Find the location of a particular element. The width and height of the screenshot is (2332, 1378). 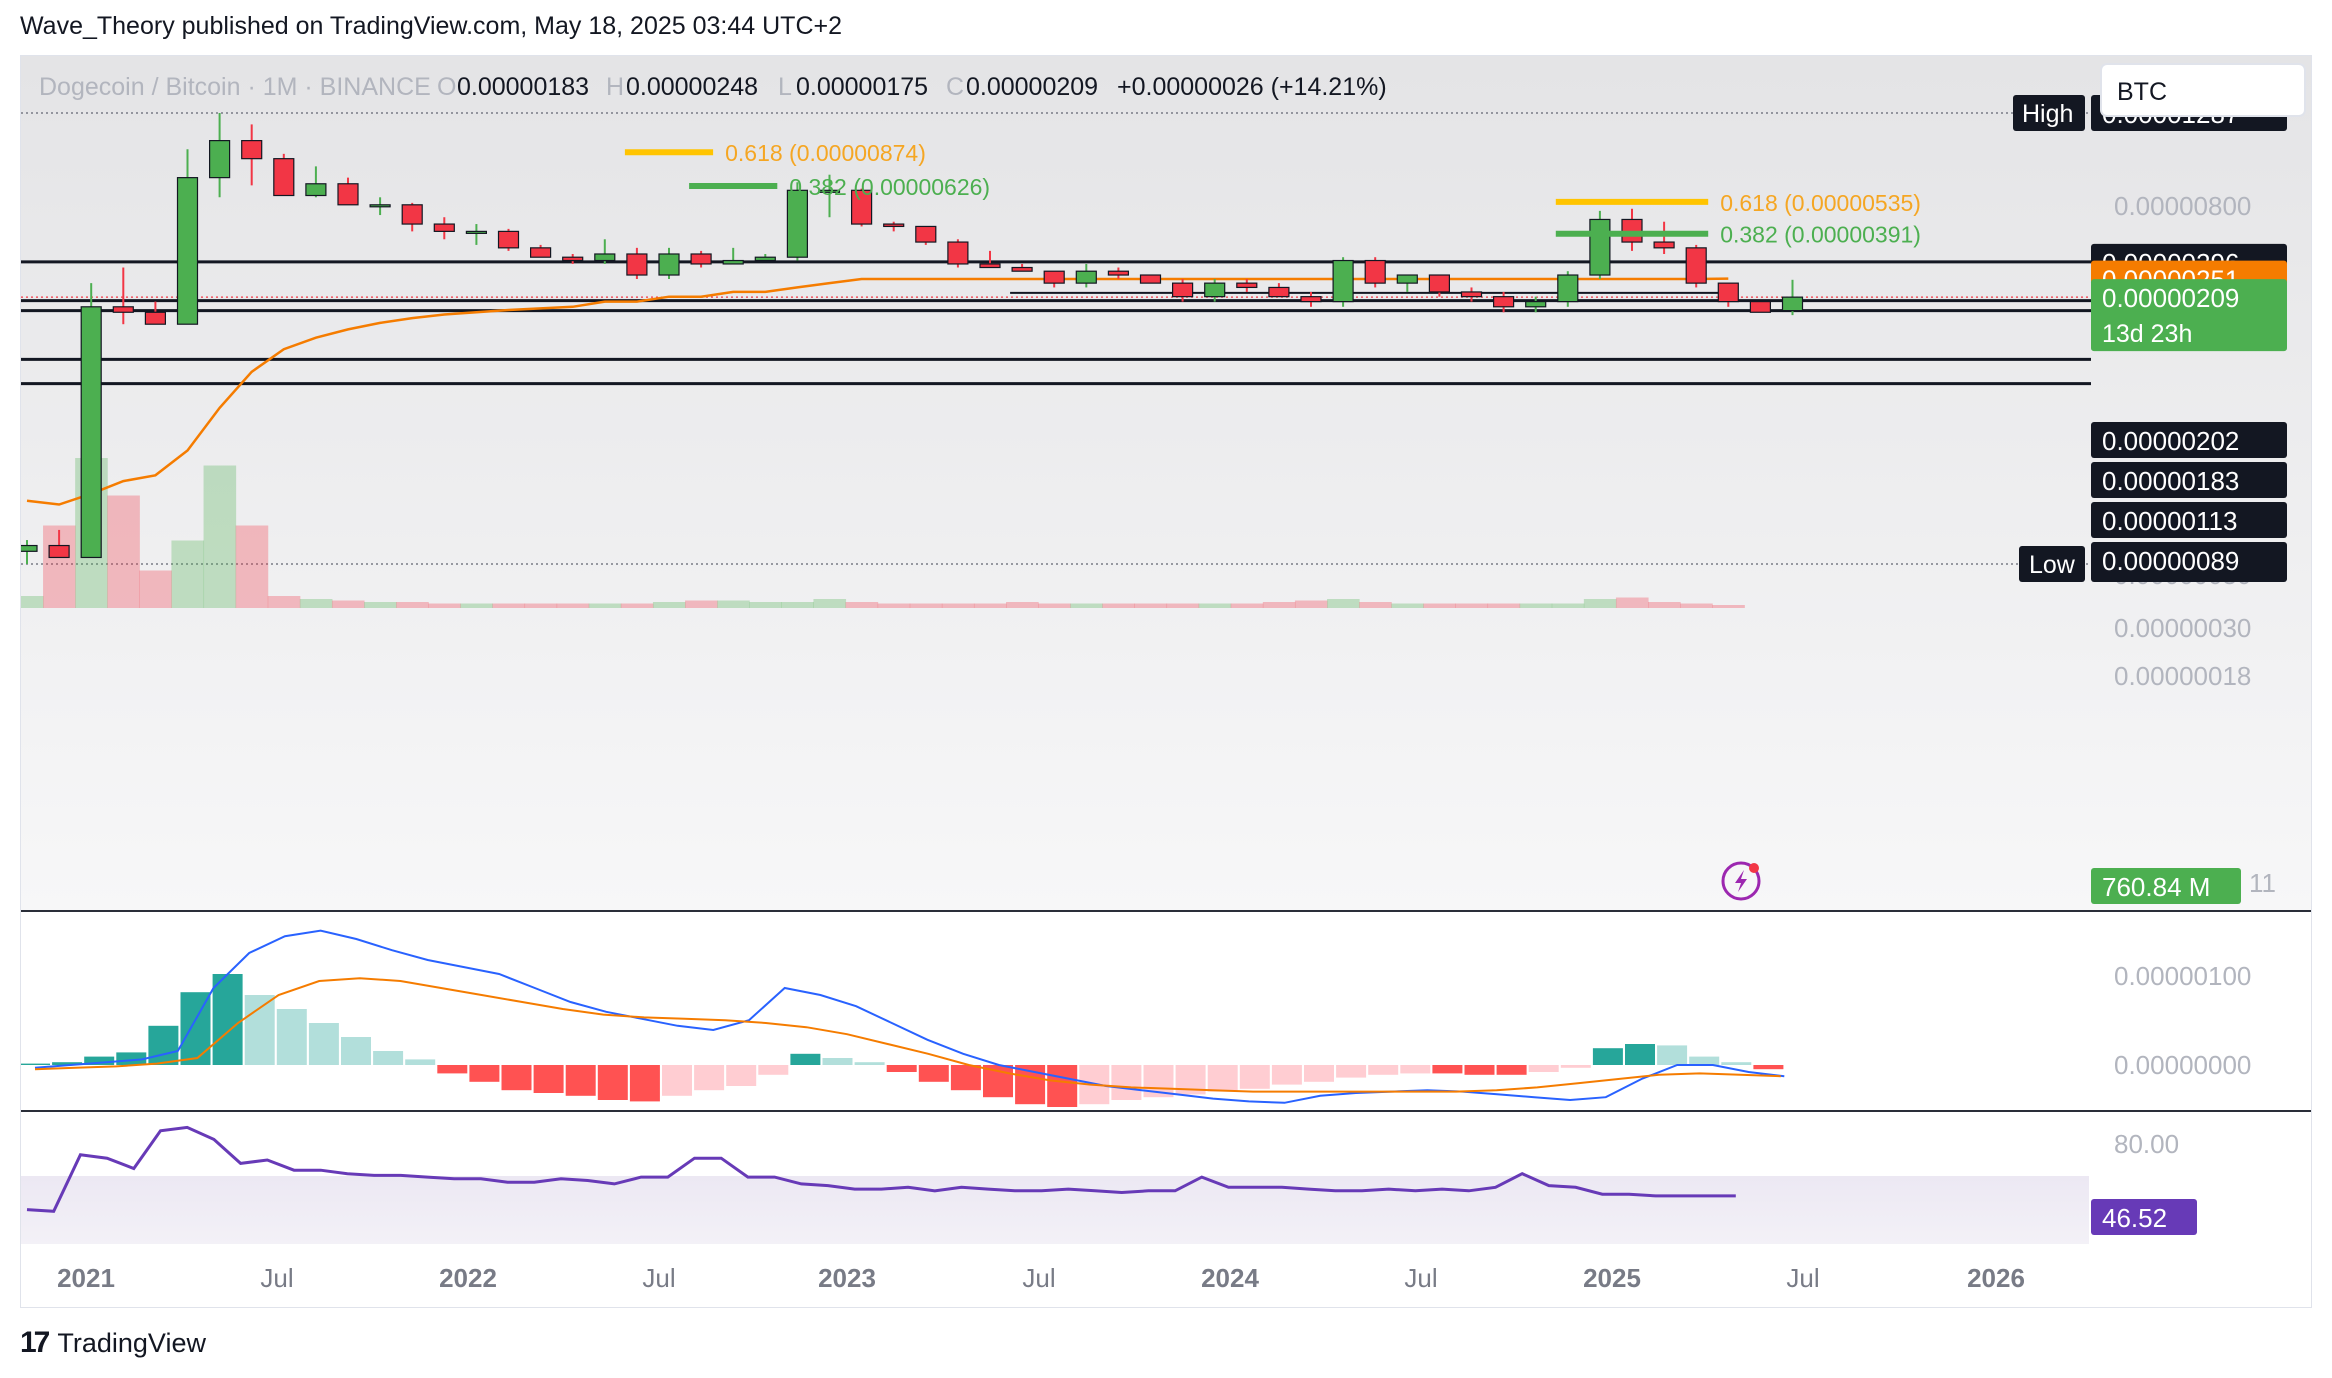

rsi-tag-bg is located at coordinates (2144, 1217).